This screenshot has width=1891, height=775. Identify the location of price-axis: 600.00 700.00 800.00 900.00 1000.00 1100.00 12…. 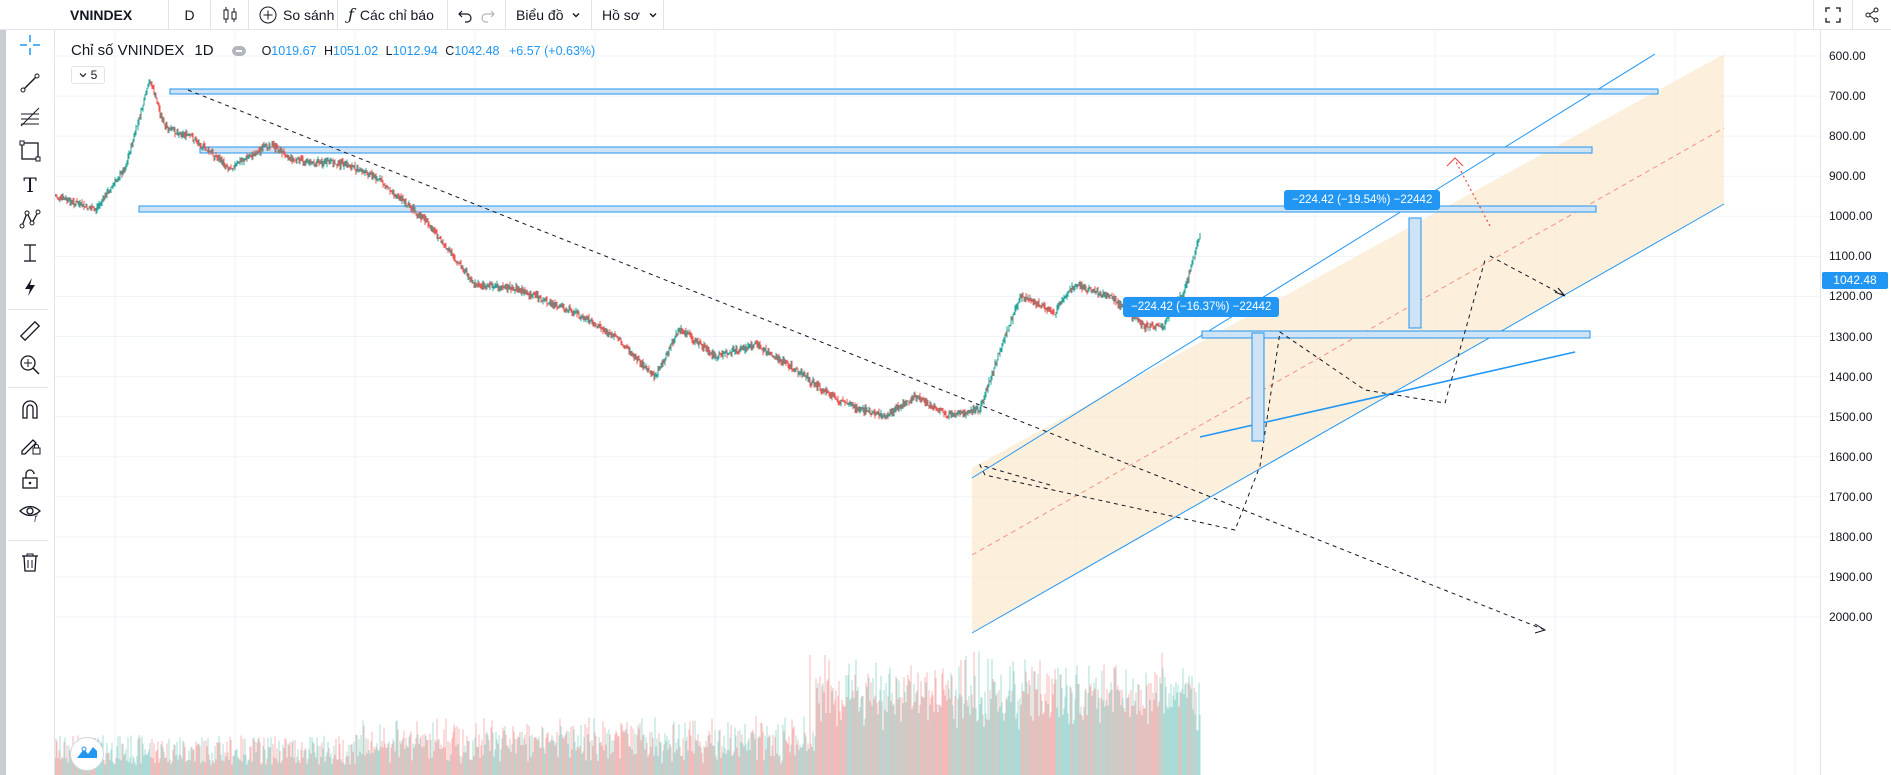
(1855, 402).